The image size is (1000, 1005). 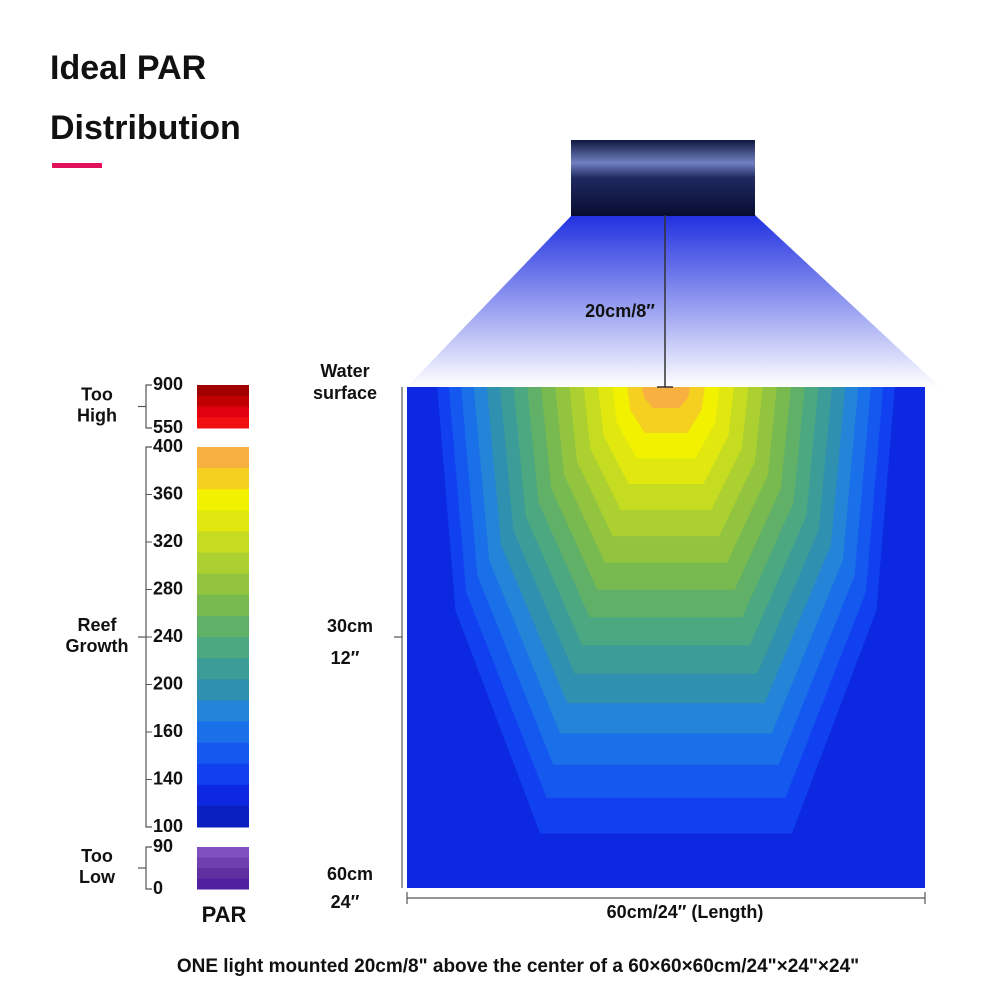 I want to click on legend-tick-label: 100, so click(x=168, y=826).